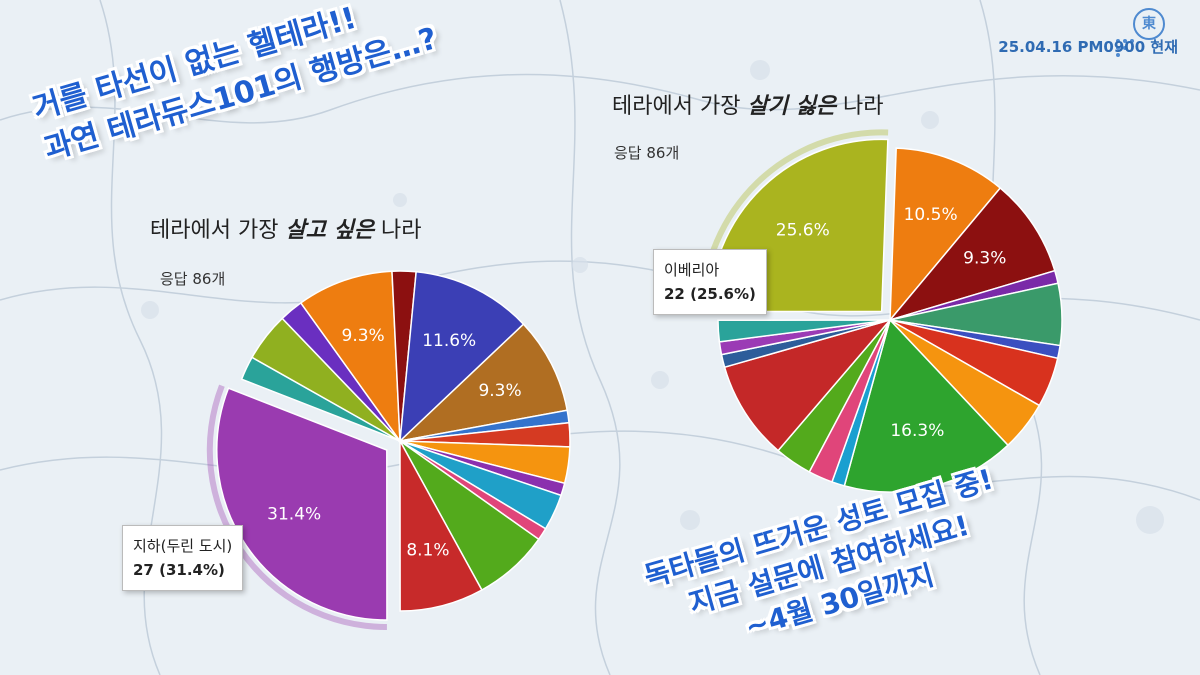  I want to click on chart-left-subtitle: 응답 86개, so click(193, 279).